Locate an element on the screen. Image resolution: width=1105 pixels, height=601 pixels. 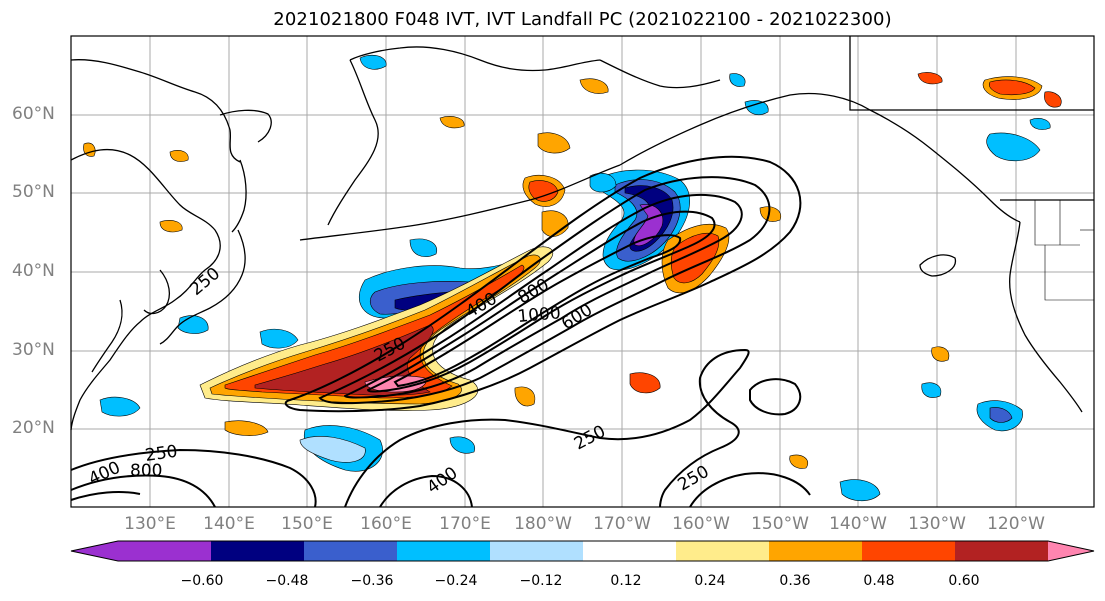
lon-tick-label: 160°E is located at coordinates (386, 524).